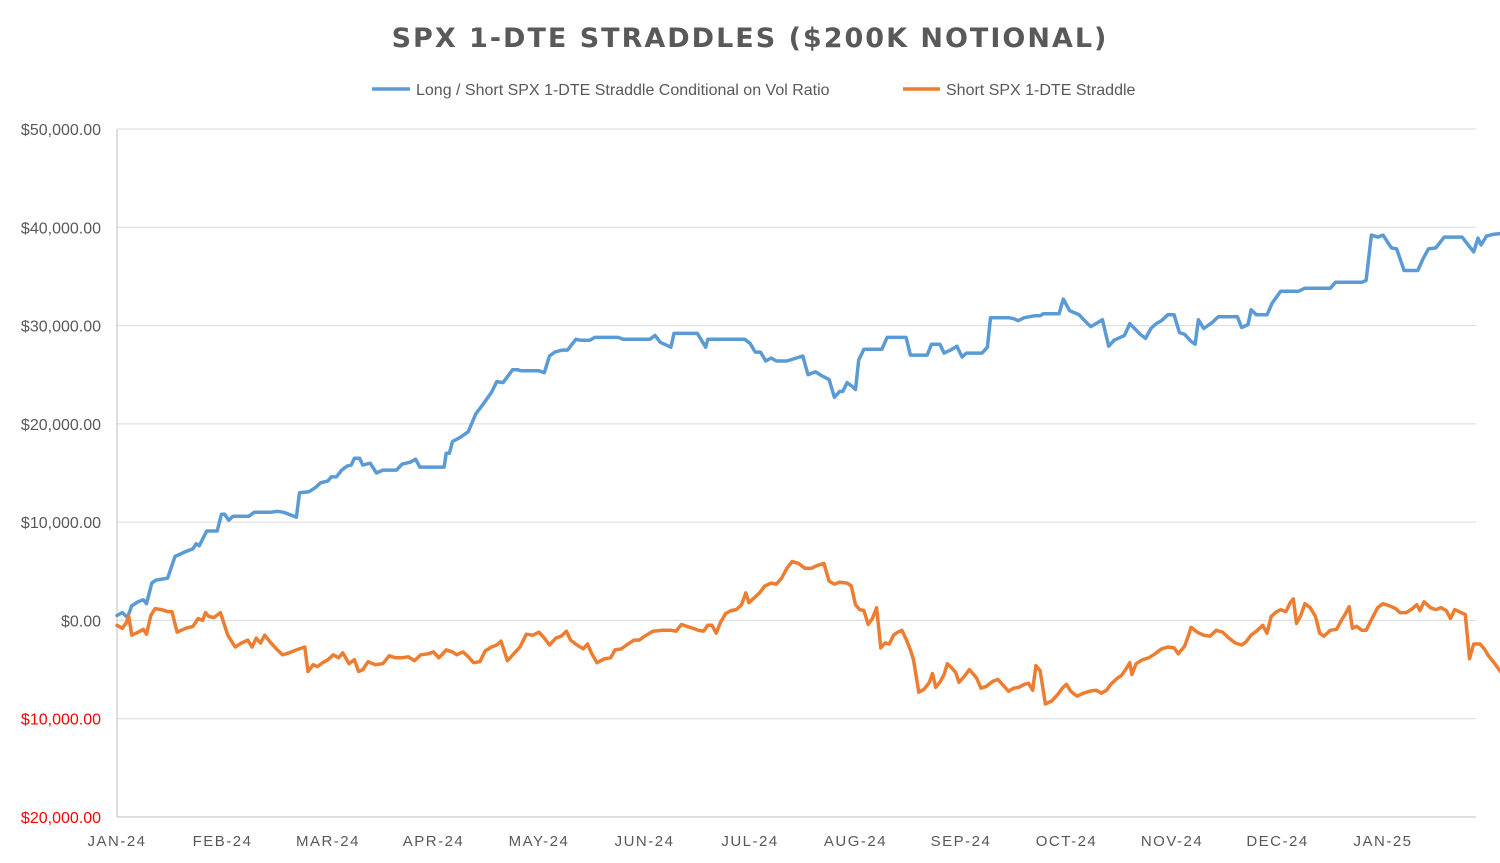 Image resolution: width=1500 pixels, height=863 pixels. Describe the element at coordinates (645, 841) in the screenshot. I see `x-tick-label: JUN-24` at that location.